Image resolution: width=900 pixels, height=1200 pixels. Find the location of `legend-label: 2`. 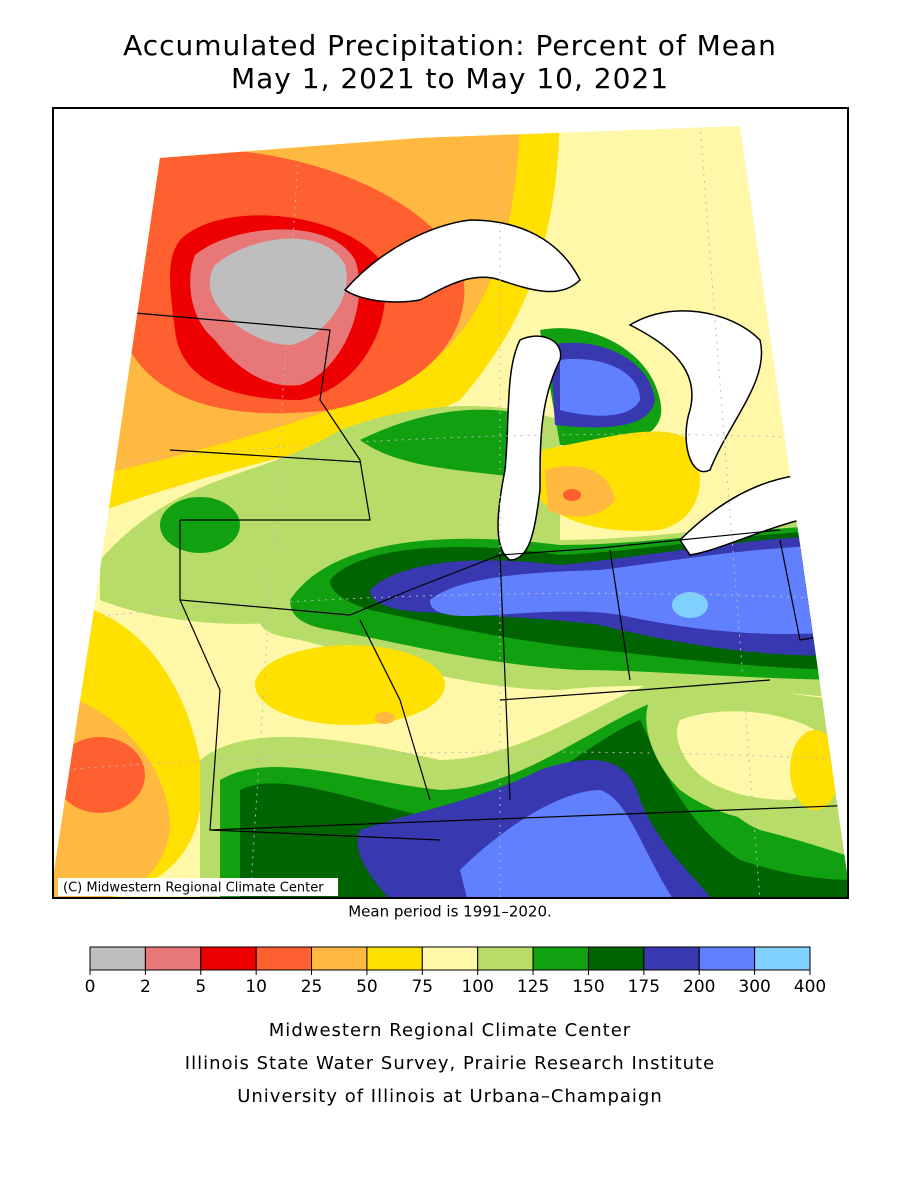

legend-label: 2 is located at coordinates (145, 987).